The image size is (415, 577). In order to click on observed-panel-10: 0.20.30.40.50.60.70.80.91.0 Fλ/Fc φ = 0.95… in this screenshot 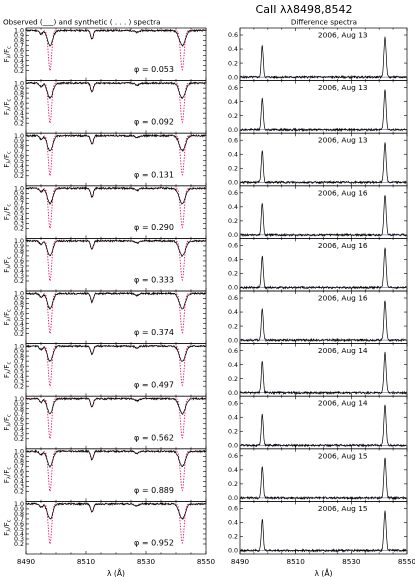, I will do `click(104, 528)`.